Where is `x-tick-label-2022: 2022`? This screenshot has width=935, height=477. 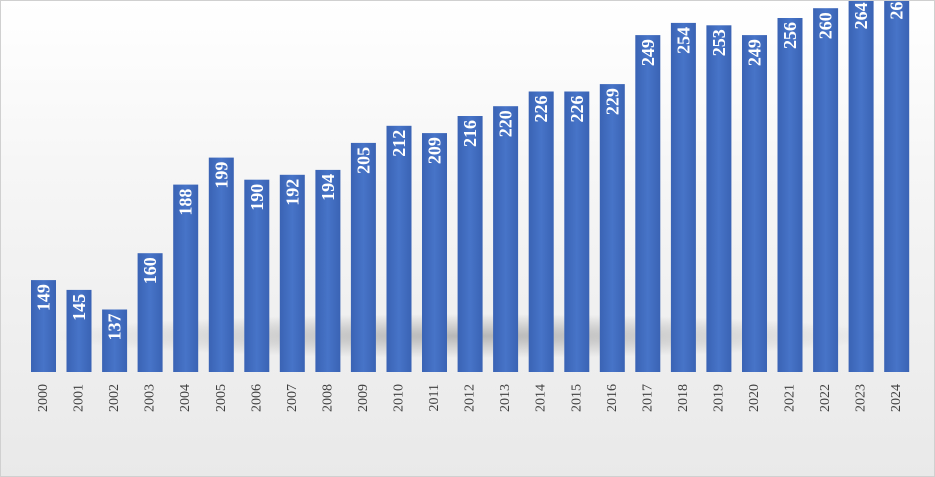 x-tick-label-2022: 2022 is located at coordinates (825, 398).